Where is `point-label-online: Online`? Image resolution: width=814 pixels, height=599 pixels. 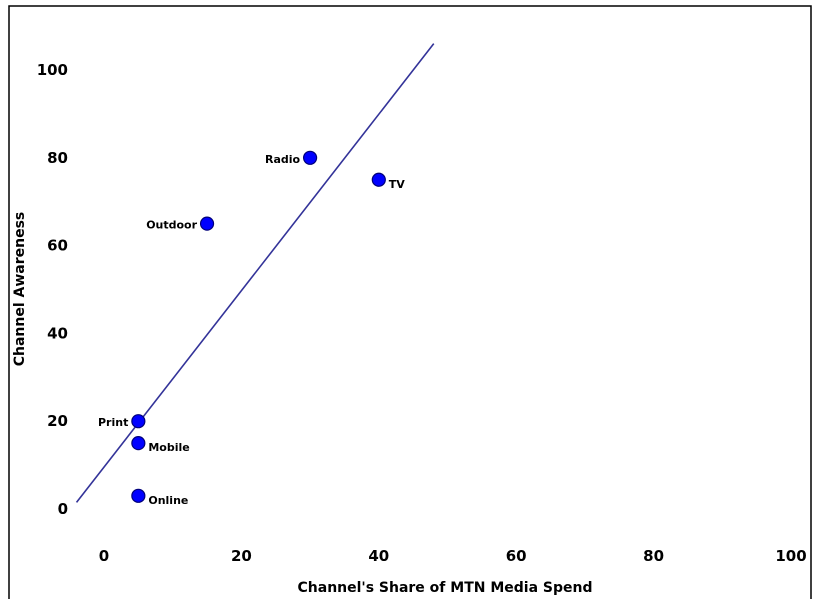
point-label-online: Online is located at coordinates (168, 500).